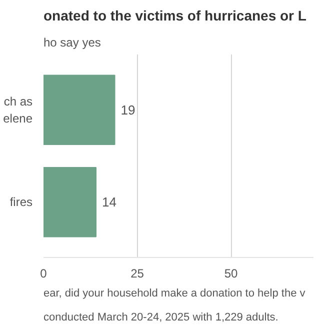  Describe the element at coordinates (231, 273) in the screenshot. I see `x-tick-label: 50` at that location.